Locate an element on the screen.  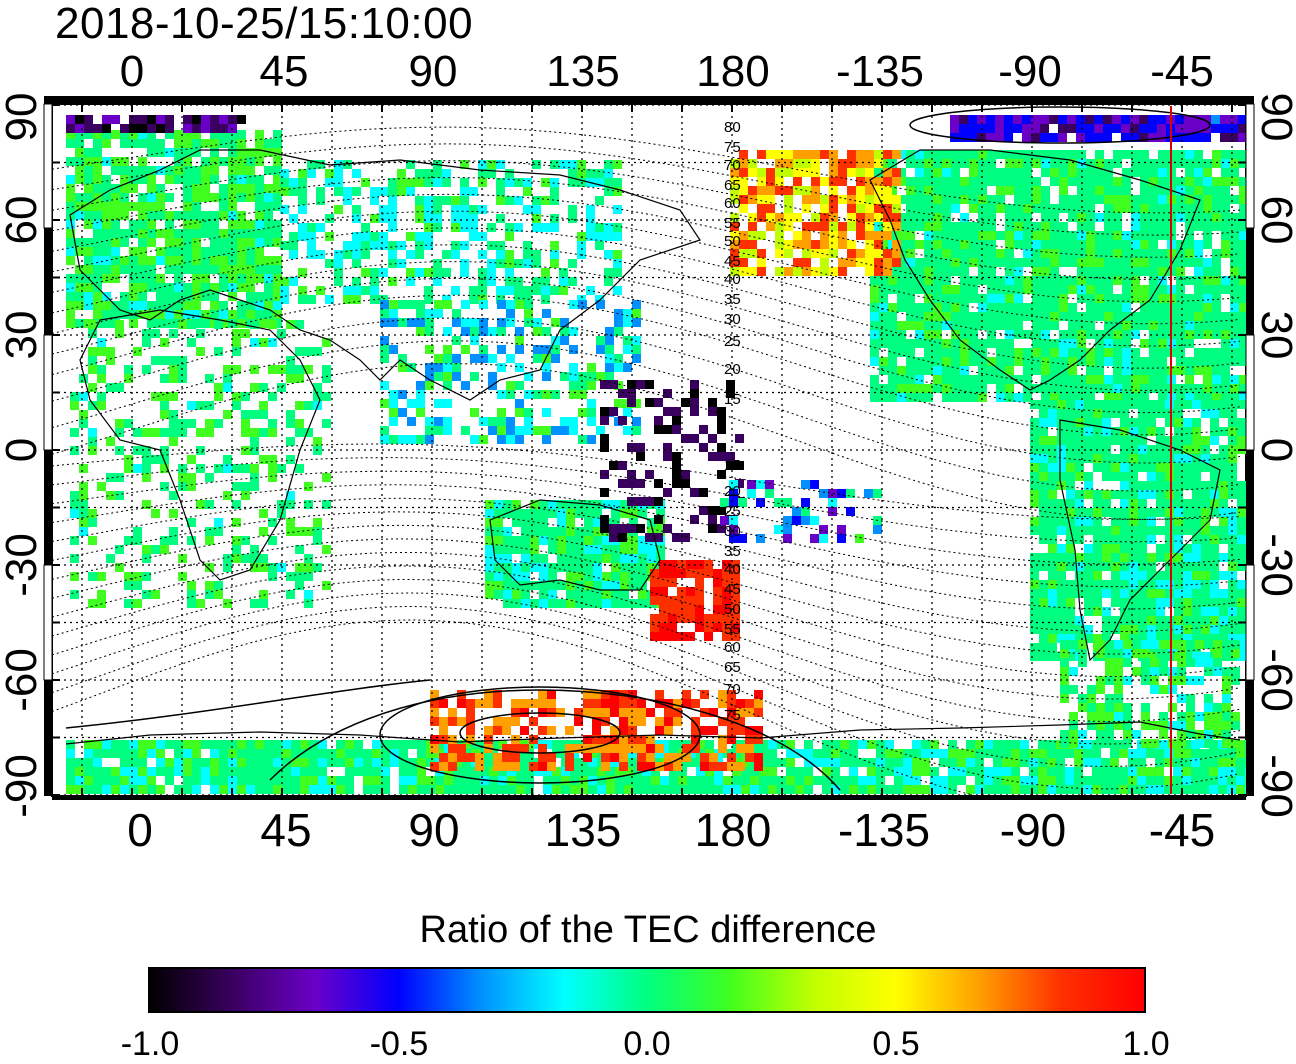
contour-solid is located at coordinates (540, 733).